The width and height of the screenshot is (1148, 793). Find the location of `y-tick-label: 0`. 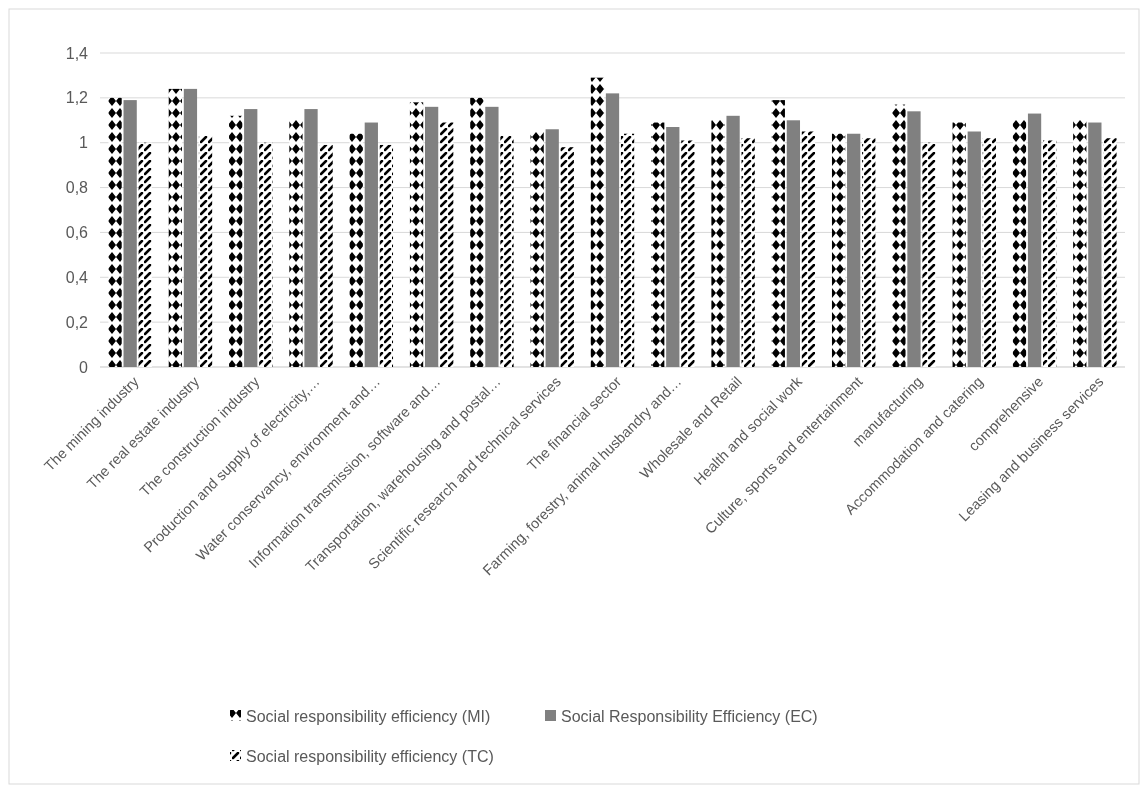

y-tick-label: 0 is located at coordinates (84, 367).